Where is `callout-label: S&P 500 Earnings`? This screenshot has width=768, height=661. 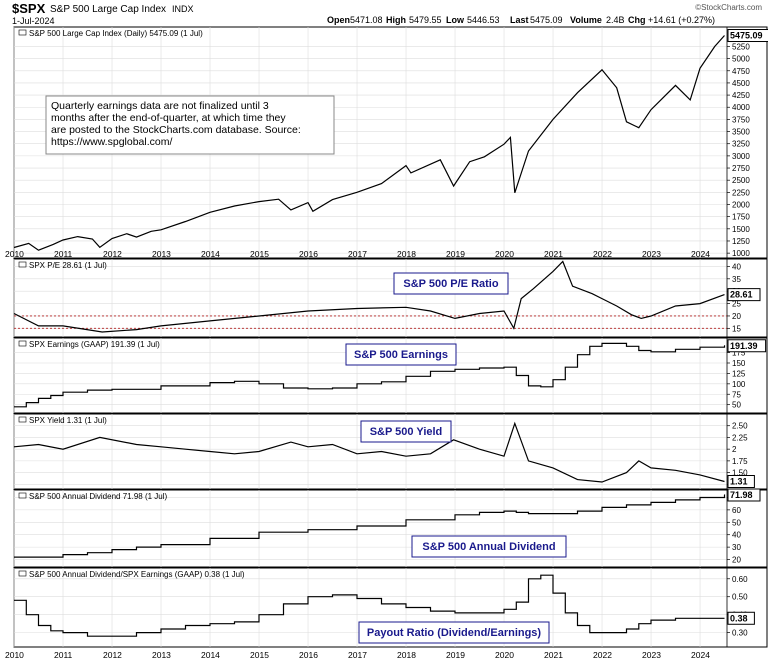
callout-label: S&P 500 Earnings is located at coordinates (401, 355).